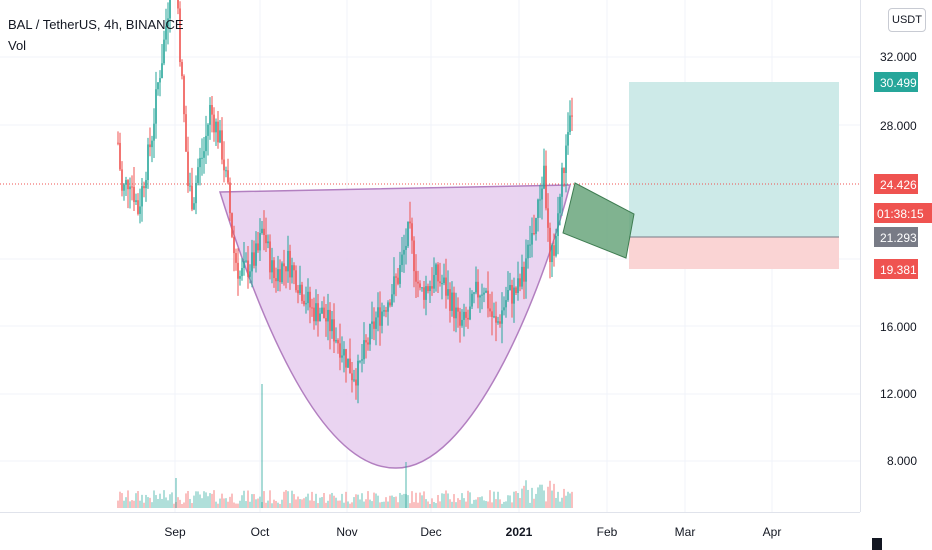  I want to click on time-axis: Sep Oct Nov Dec 2021 Feb Mar Apr, so click(472, 532).